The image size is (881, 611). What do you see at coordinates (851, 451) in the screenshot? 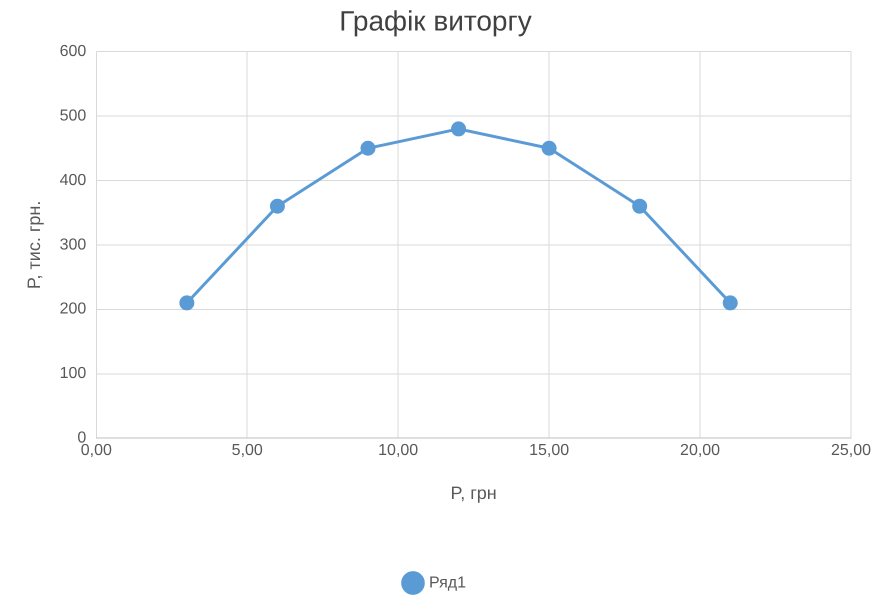
I see `x-tick-label: 25,00` at bounding box center [851, 451].